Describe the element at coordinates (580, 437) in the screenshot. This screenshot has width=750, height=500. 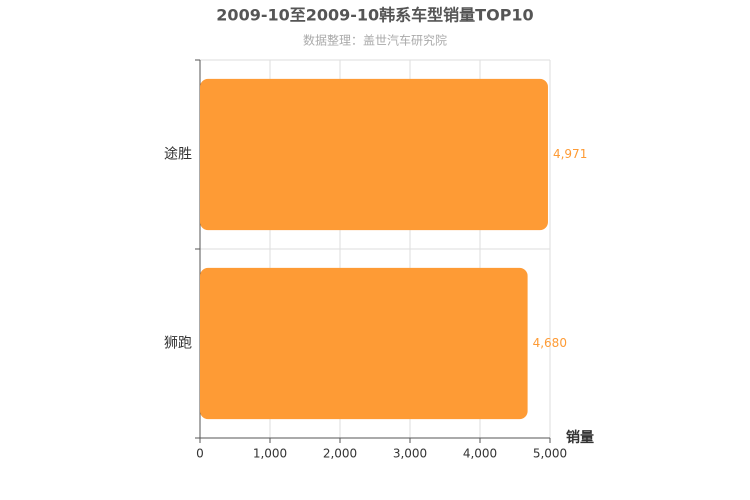
I see `x-axis-label: 销量` at that location.